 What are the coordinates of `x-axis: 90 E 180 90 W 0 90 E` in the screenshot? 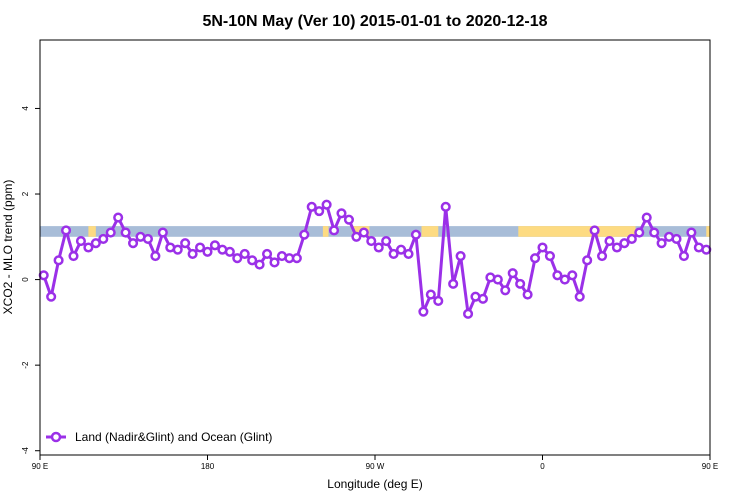 It's located at (375, 463).